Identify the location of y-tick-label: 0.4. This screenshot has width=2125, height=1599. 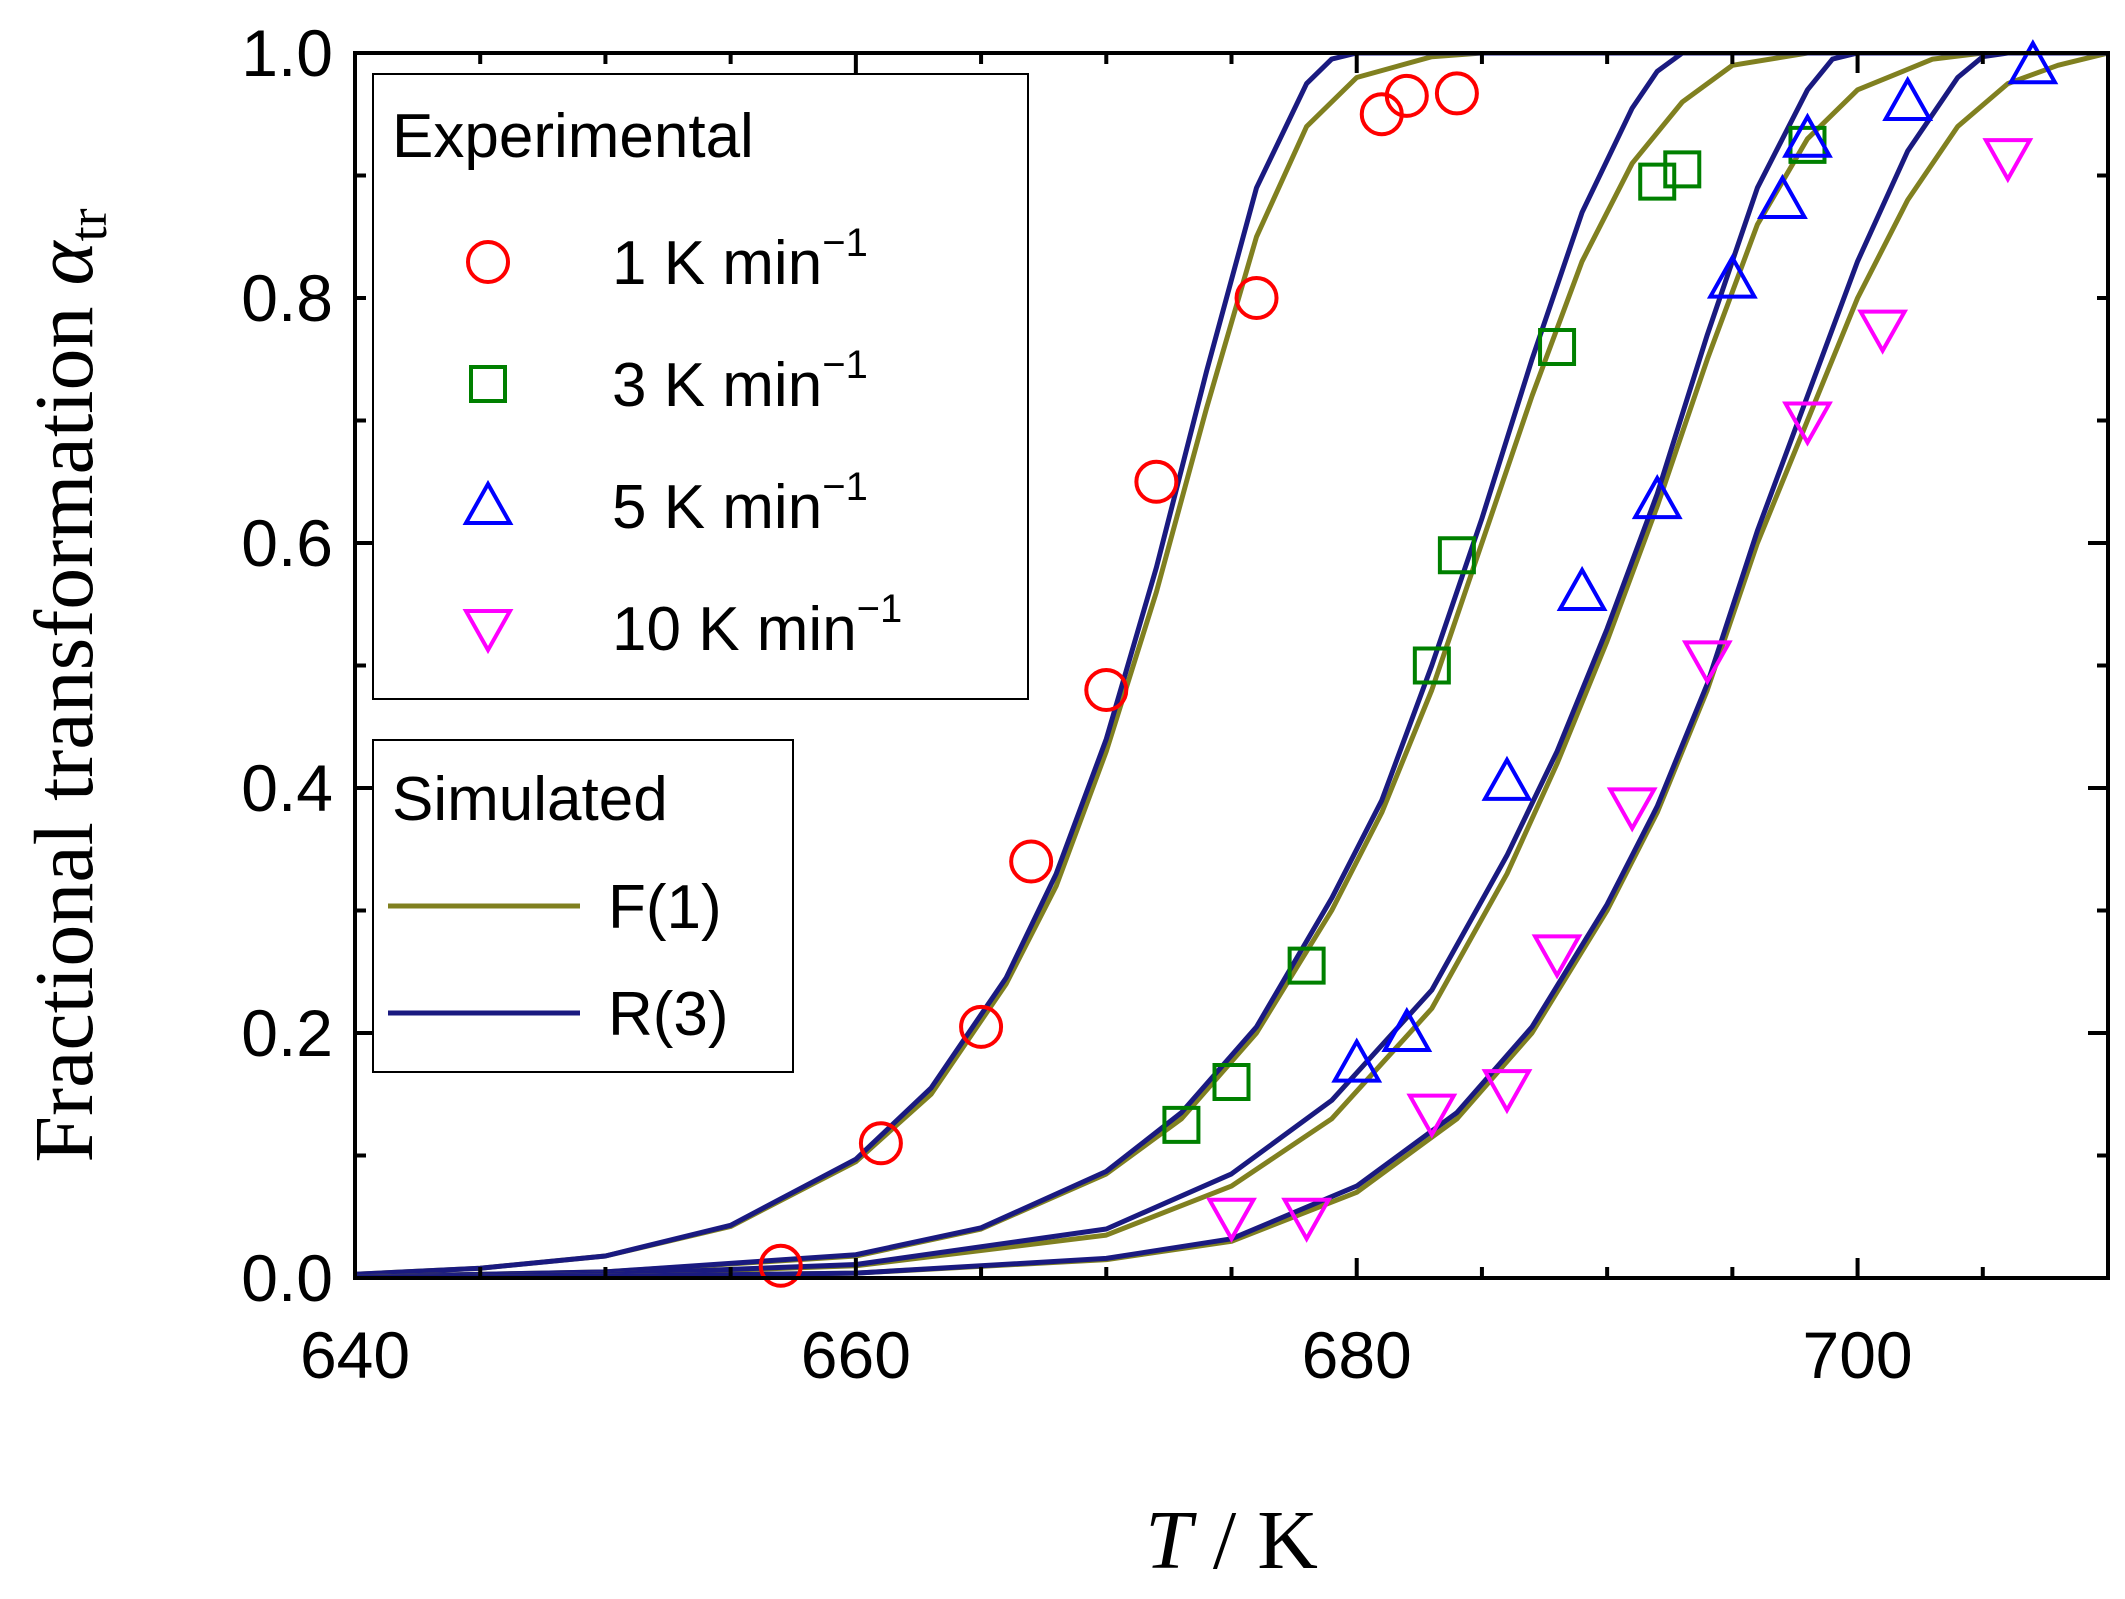
(287, 788).